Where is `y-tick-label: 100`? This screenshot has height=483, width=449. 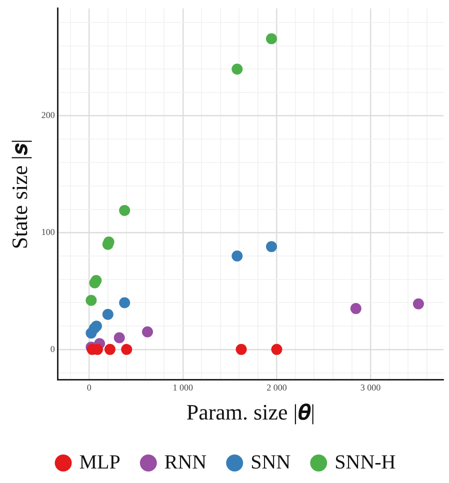
y-tick-label: 100 is located at coordinates (48, 232).